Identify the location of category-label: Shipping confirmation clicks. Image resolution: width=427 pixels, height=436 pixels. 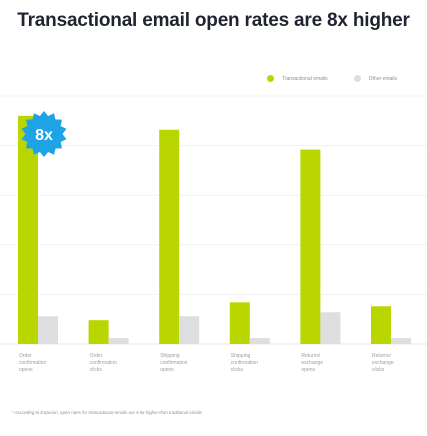
(244, 363).